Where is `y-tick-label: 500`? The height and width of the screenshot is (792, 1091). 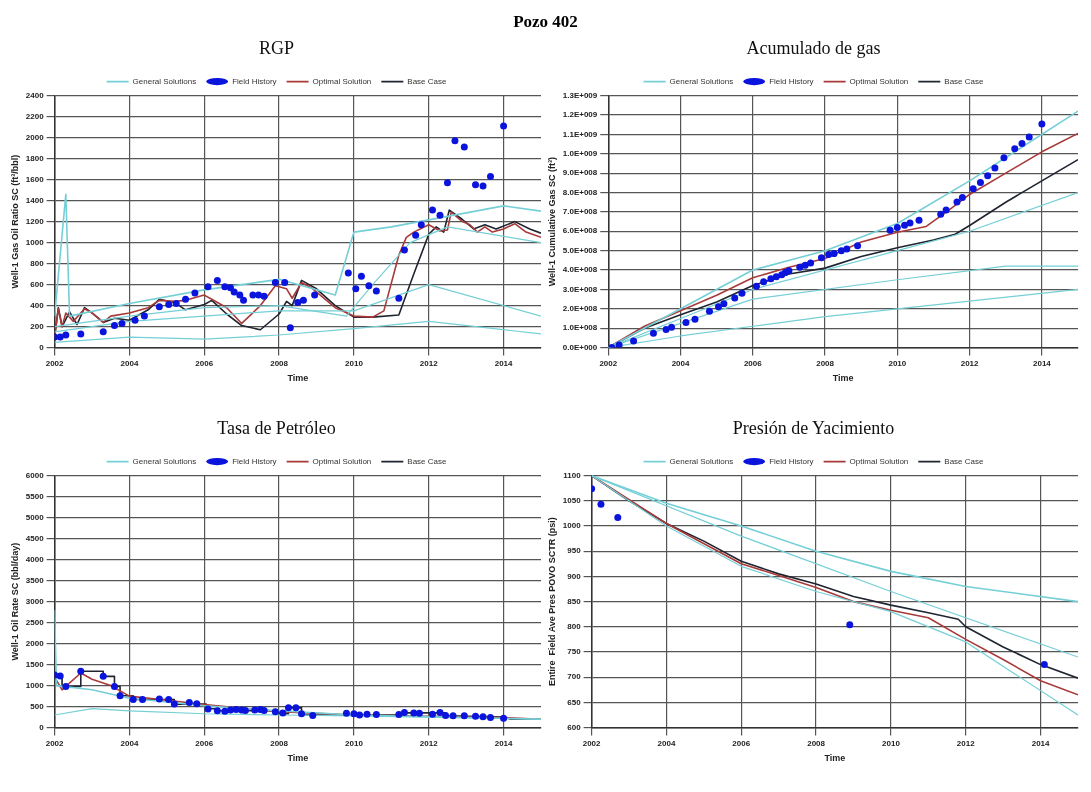
y-tick-label: 500 is located at coordinates (37, 706).